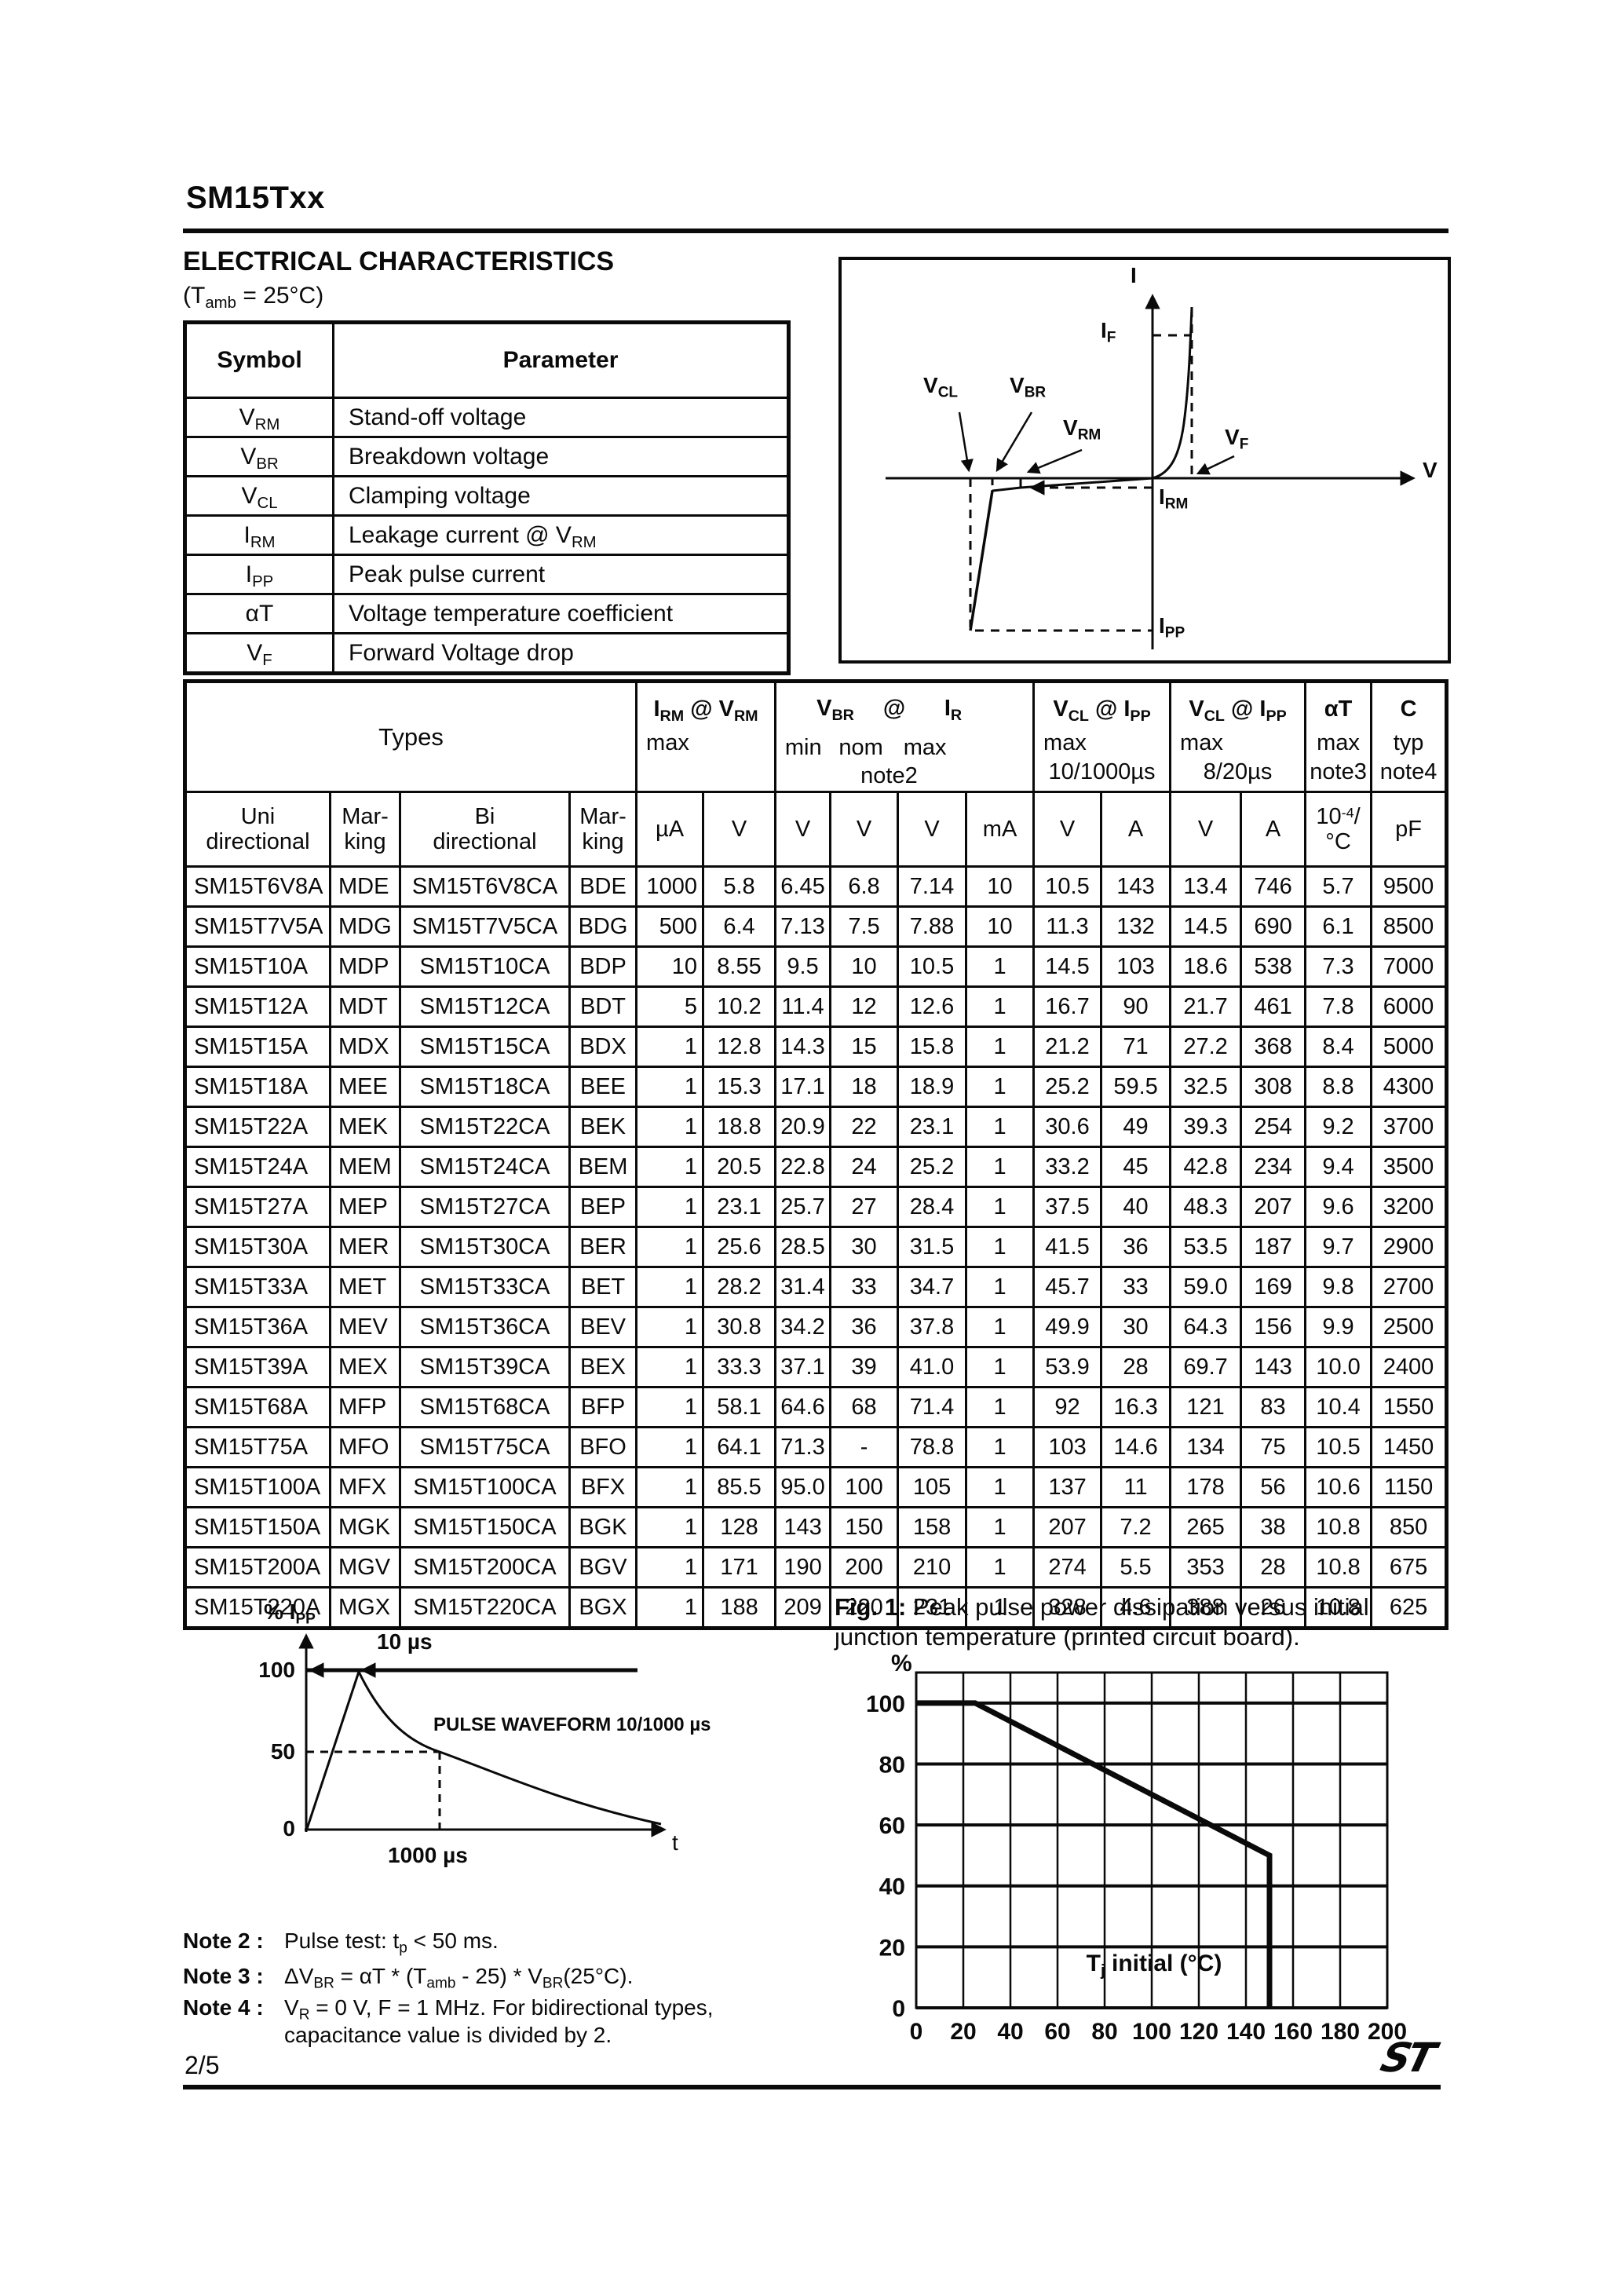  What do you see at coordinates (365, 1287) in the screenshot?
I see `cell-marking-uni: MET` at bounding box center [365, 1287].